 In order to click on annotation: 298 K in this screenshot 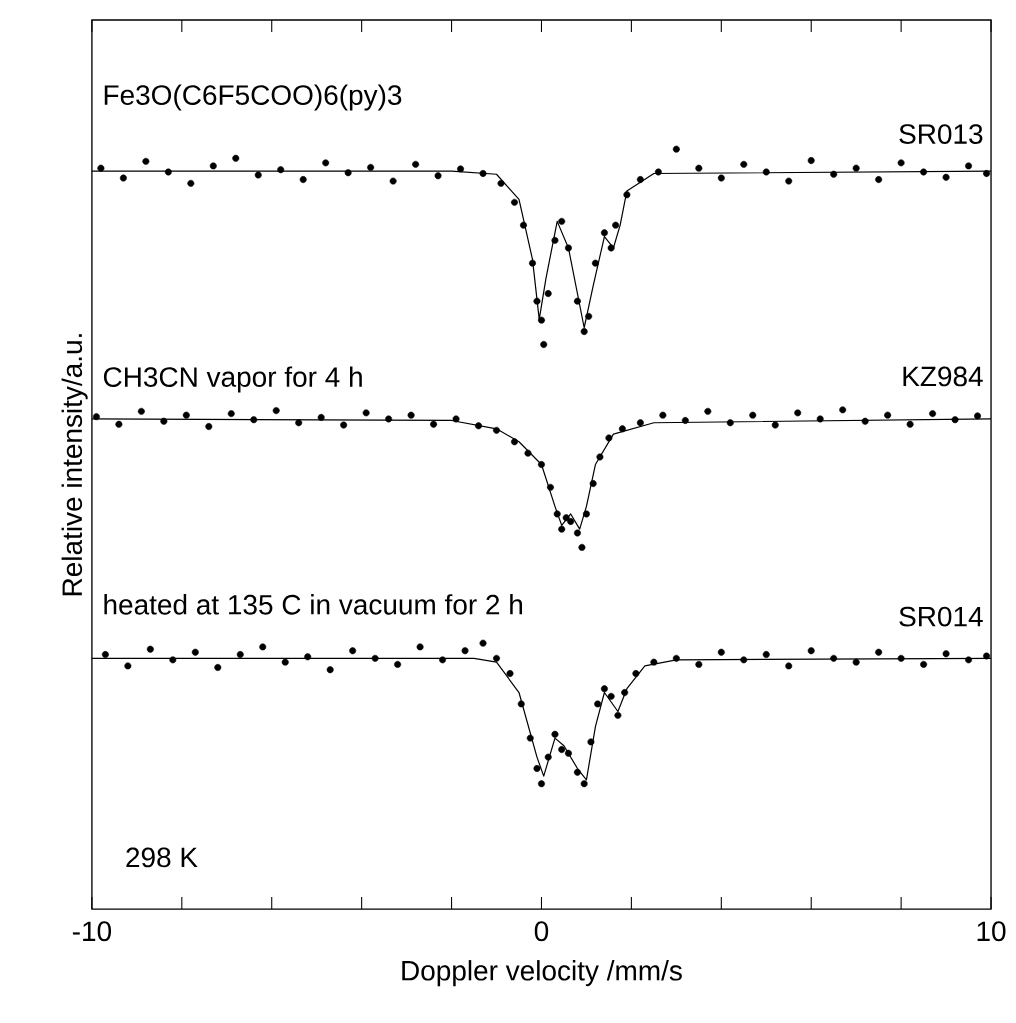, I will do `click(162, 857)`.